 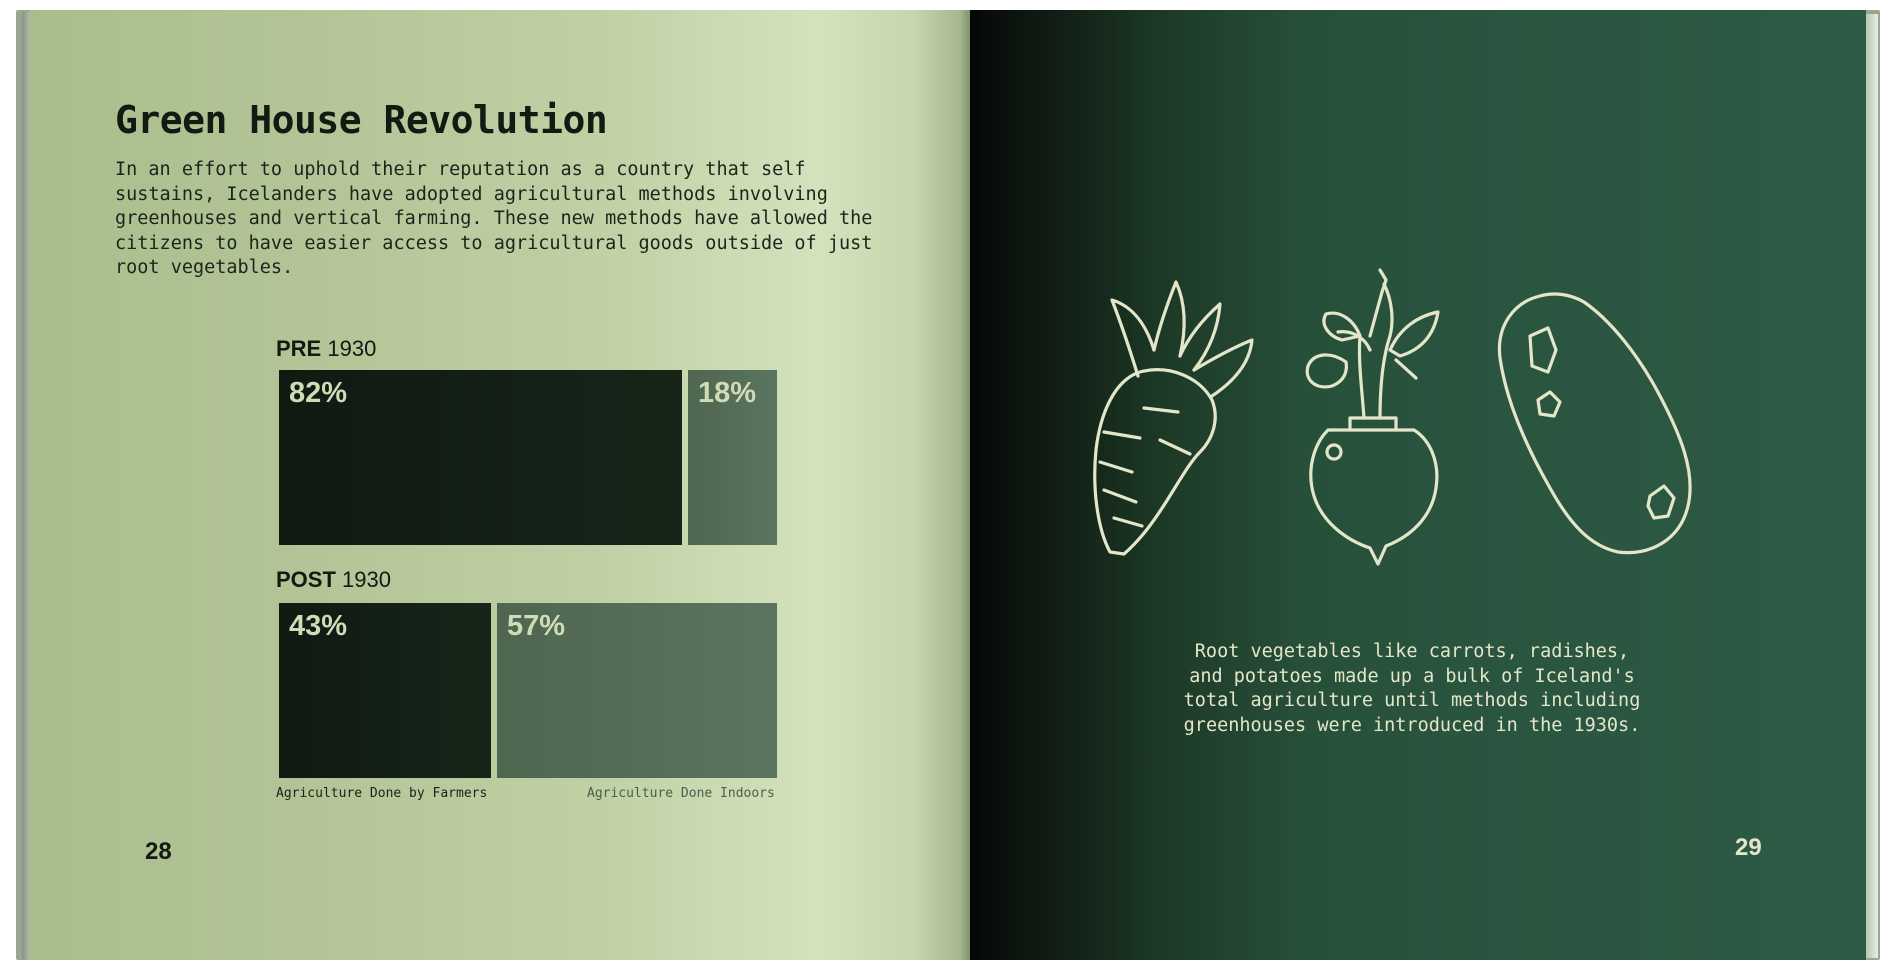 I want to click on pre-label-bold: PRE, so click(x=299, y=348).